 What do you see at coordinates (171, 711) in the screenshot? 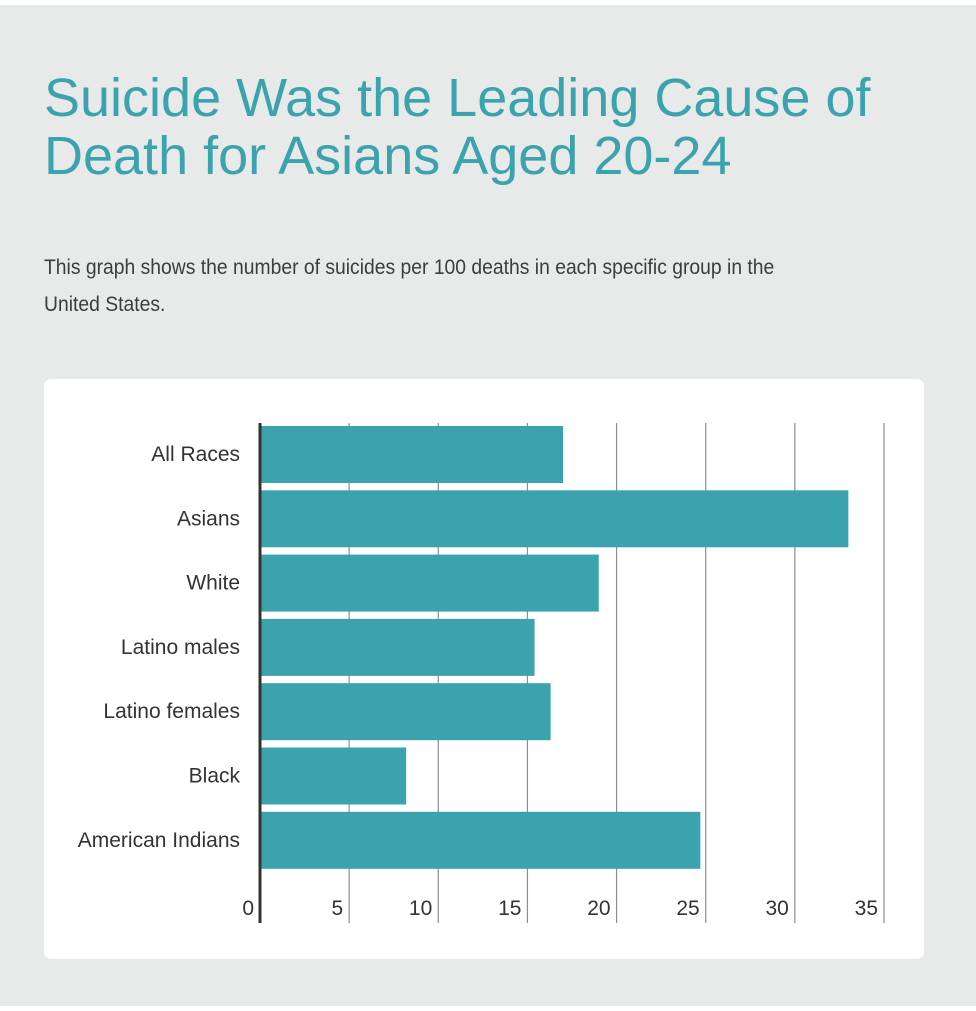
I see `category-label: Latino females` at bounding box center [171, 711].